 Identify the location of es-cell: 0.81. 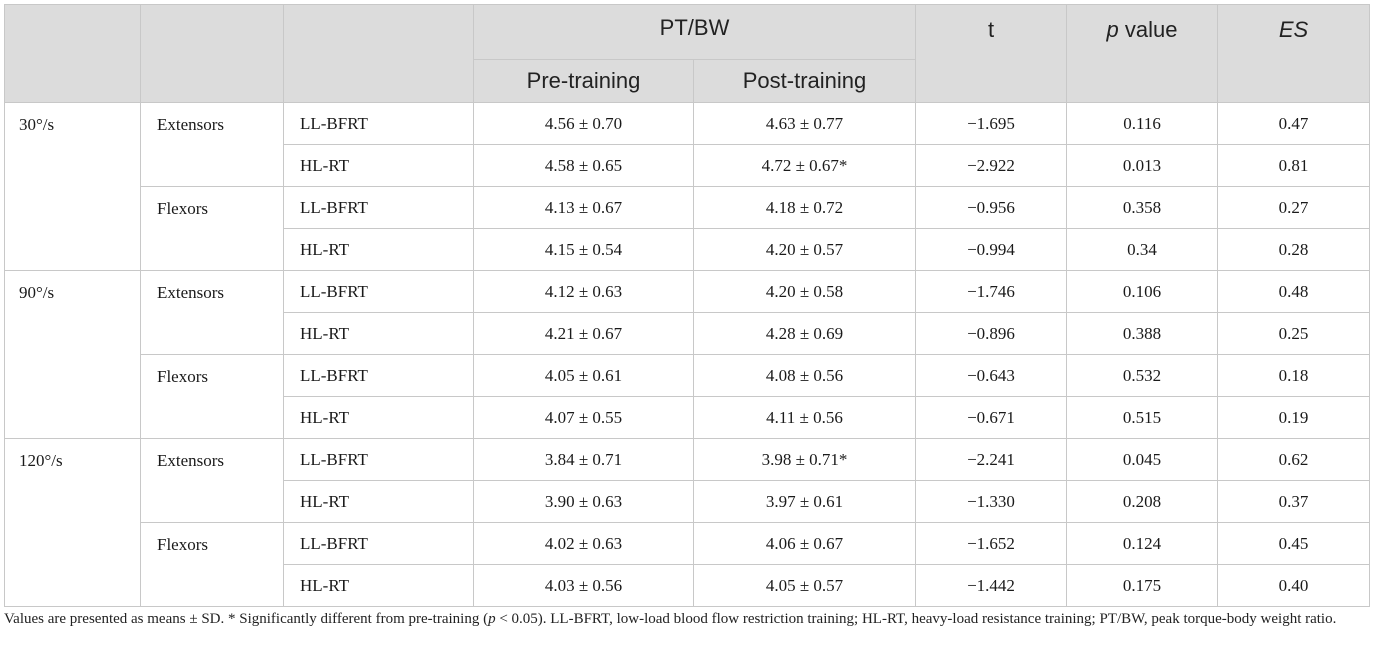
(1294, 165).